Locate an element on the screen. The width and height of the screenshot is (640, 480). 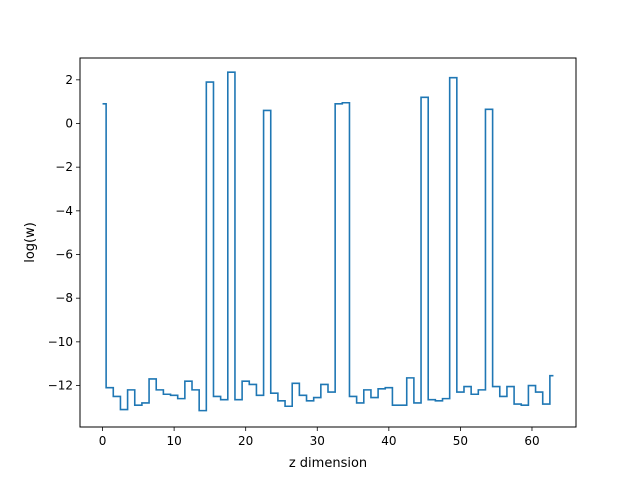
x-tick-label: 20 is located at coordinates (245, 441).